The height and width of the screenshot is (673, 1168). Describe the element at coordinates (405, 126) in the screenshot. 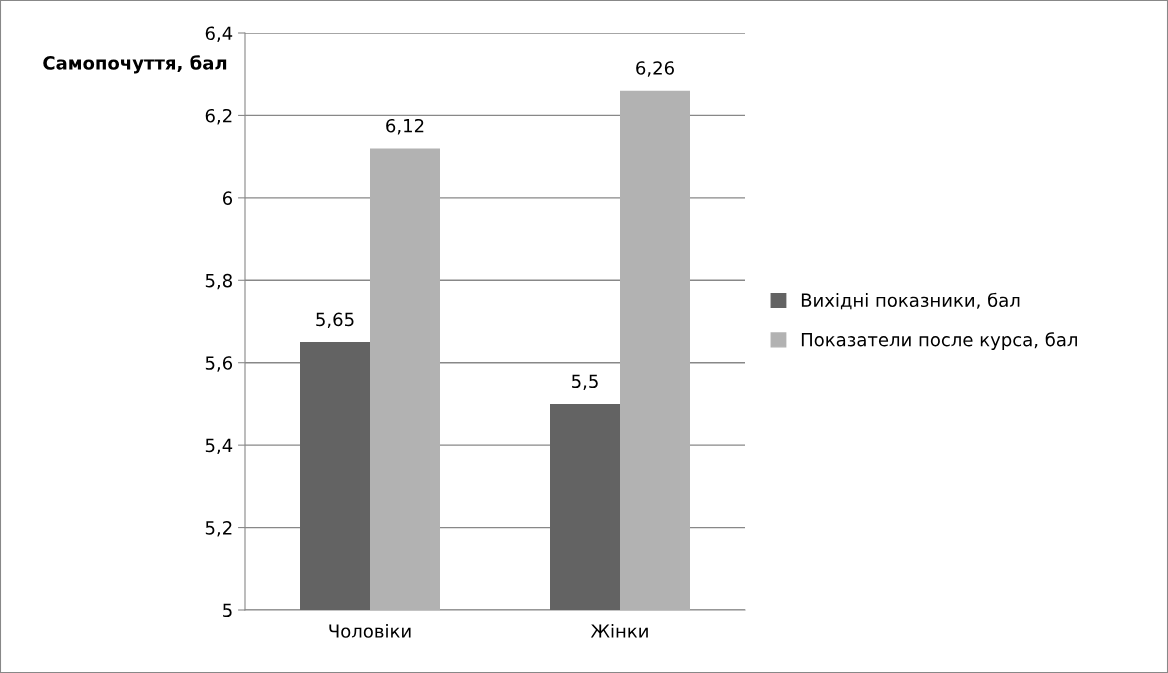

I see `data-label: 6,12` at that location.